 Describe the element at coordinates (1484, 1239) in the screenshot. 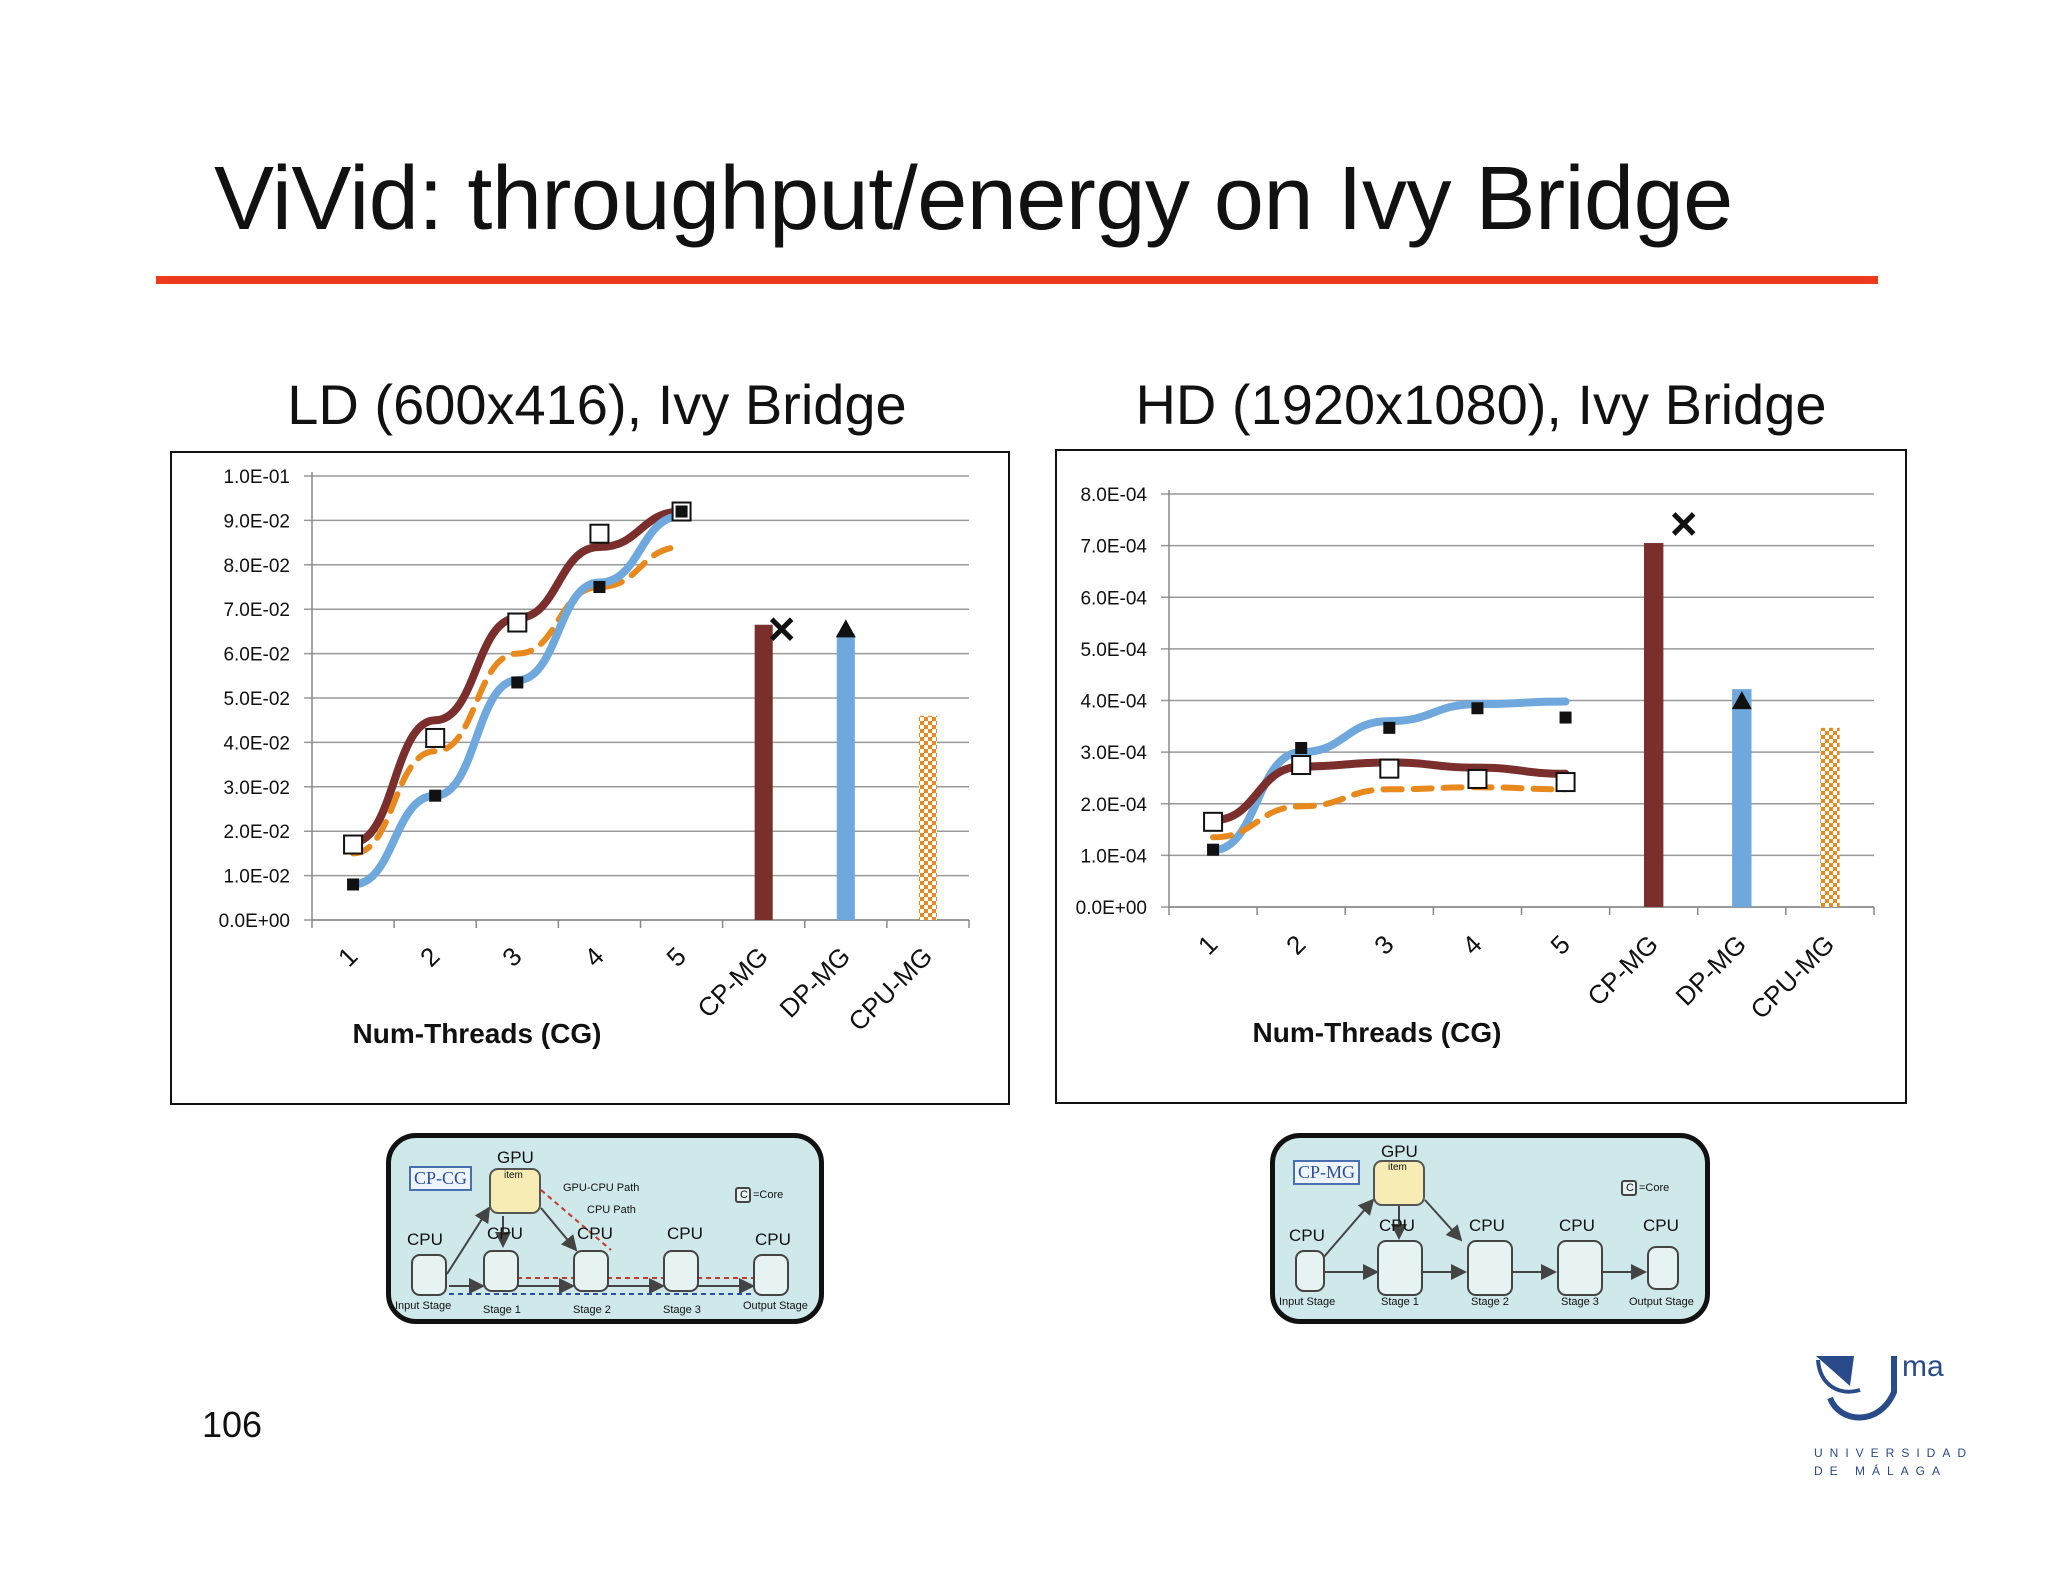

I see `cp-mg-arrows` at that location.